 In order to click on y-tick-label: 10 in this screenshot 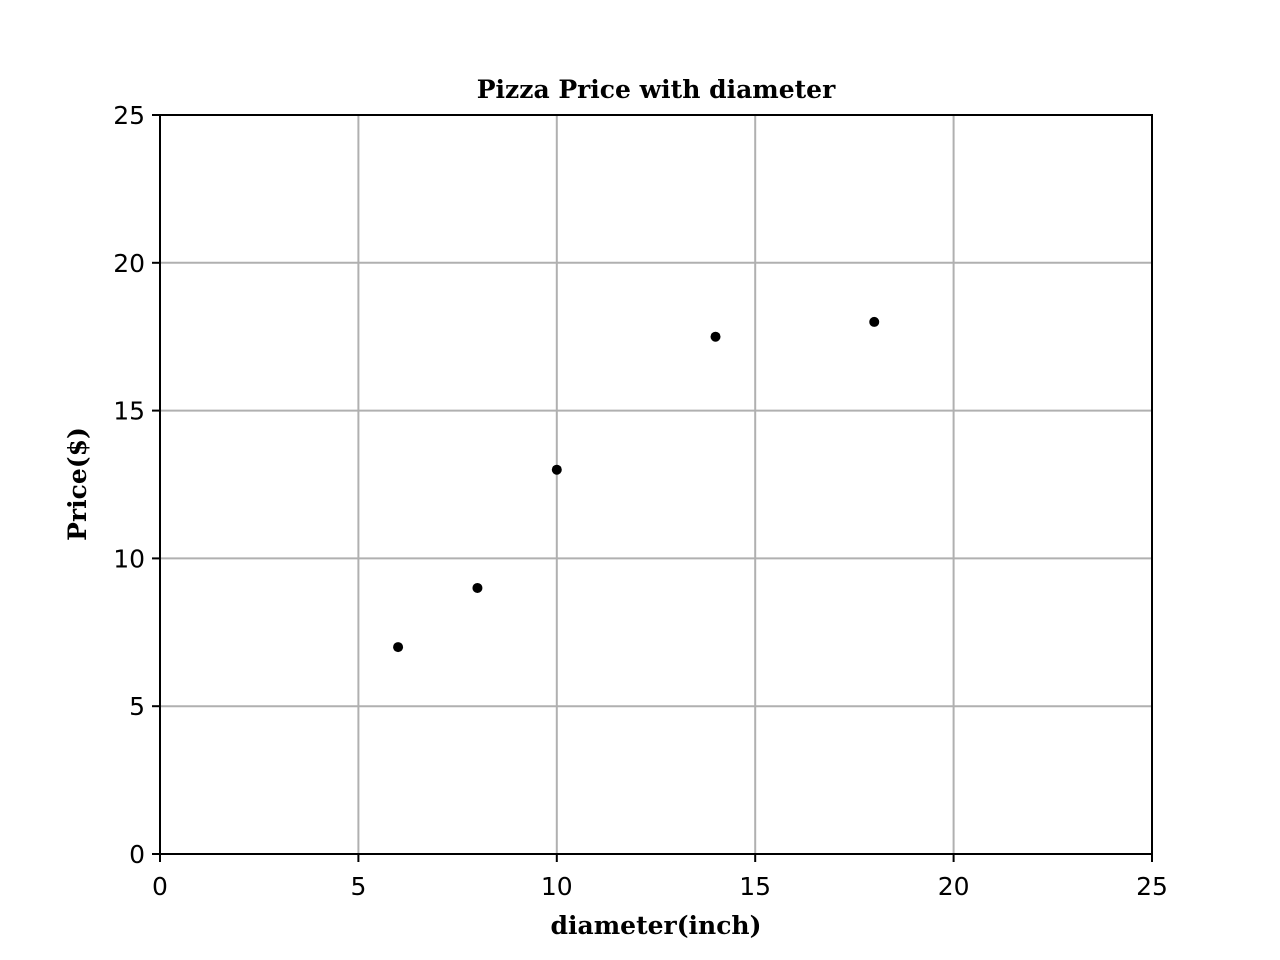, I will do `click(129, 558)`.